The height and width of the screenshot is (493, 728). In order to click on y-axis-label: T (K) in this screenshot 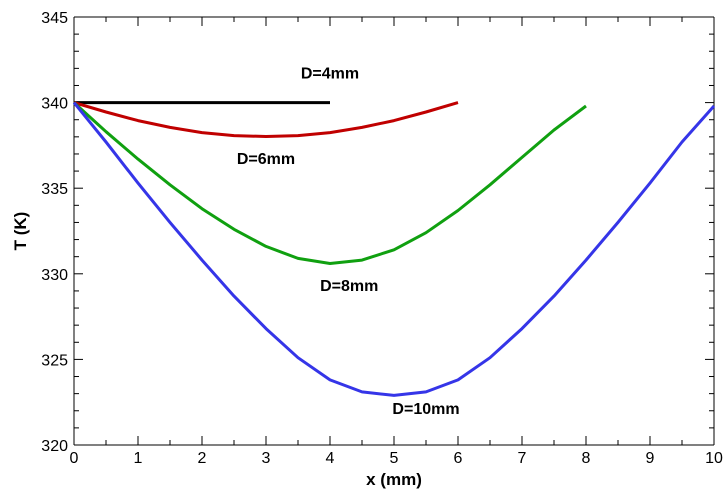, I will do `click(20, 231)`.